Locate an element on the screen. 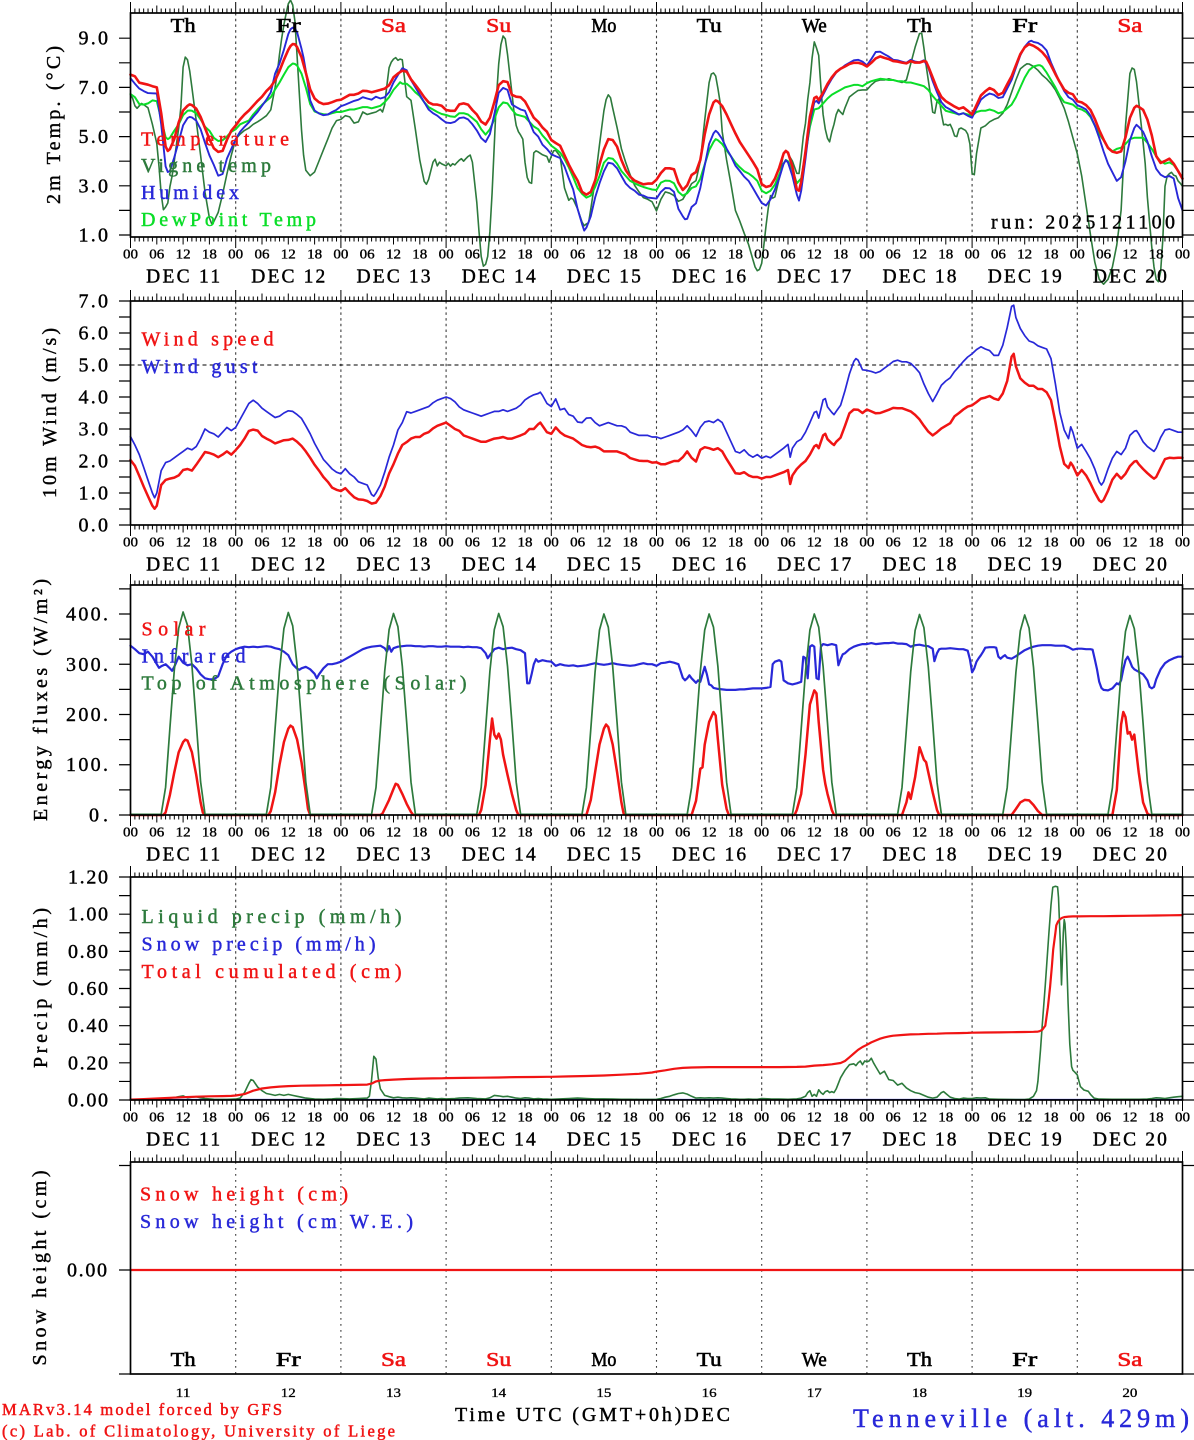  svg-text: 0.80 is located at coordinates (88, 952).